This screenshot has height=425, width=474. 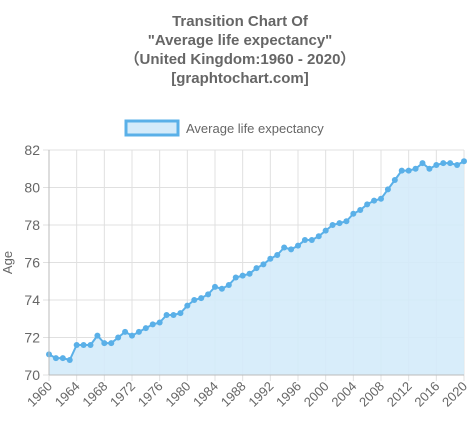 I want to click on y-axis-label: Age, so click(x=7, y=262).